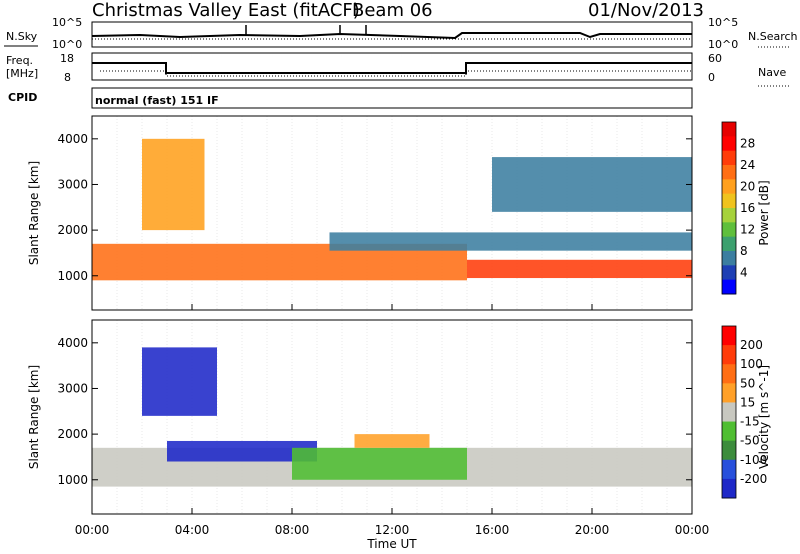 This screenshot has height=554, width=800. I want to click on colorbar-tick-label: 4, so click(744, 273).